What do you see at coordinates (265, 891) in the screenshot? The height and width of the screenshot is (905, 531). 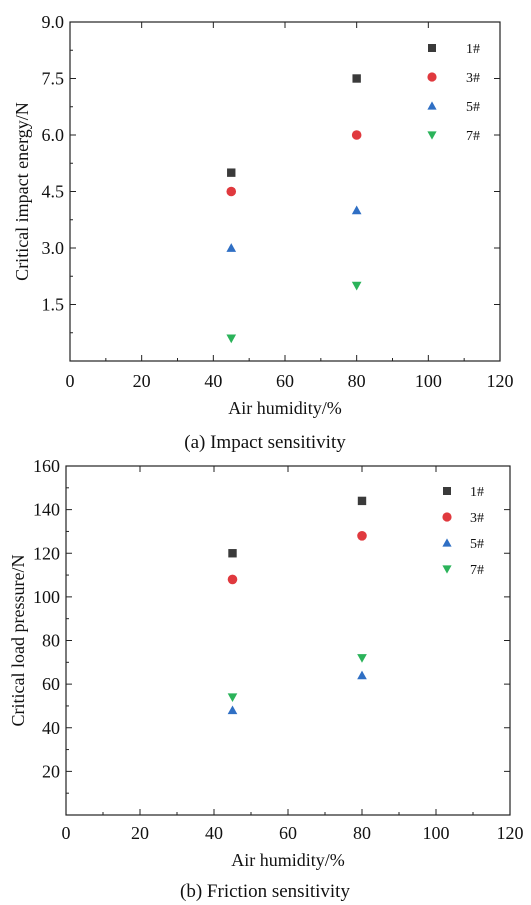 I see `figure-caption: (b) Friction sensitivity` at bounding box center [265, 891].